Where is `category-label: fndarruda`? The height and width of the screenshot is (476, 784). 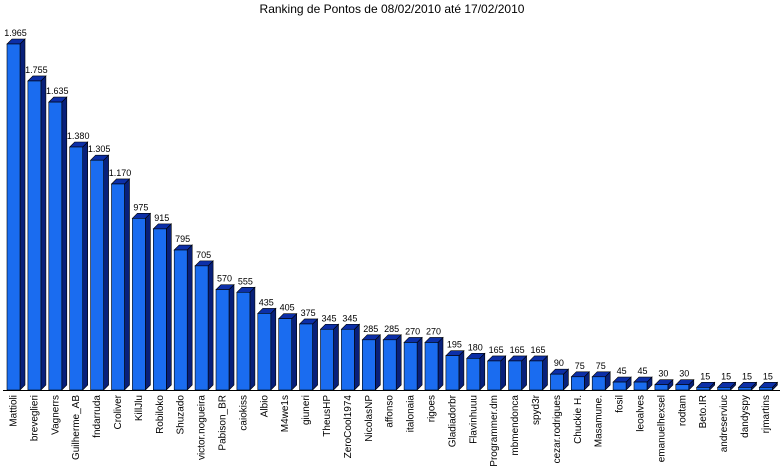
category-label: fndarruda is located at coordinates (97, 416).